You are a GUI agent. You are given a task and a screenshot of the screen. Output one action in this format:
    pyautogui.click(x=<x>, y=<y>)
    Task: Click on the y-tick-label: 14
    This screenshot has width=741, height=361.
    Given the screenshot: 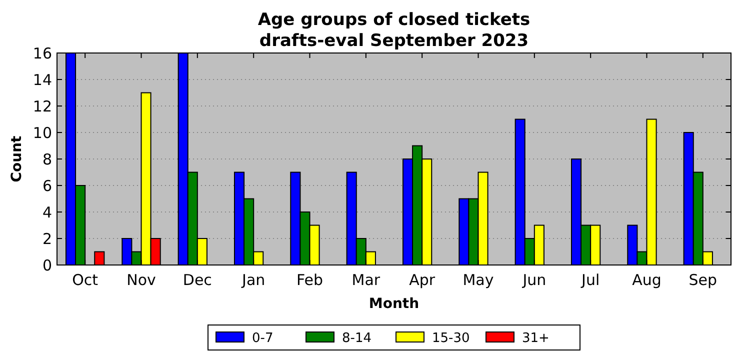 What is the action you would take?
    pyautogui.click(x=42, y=79)
    